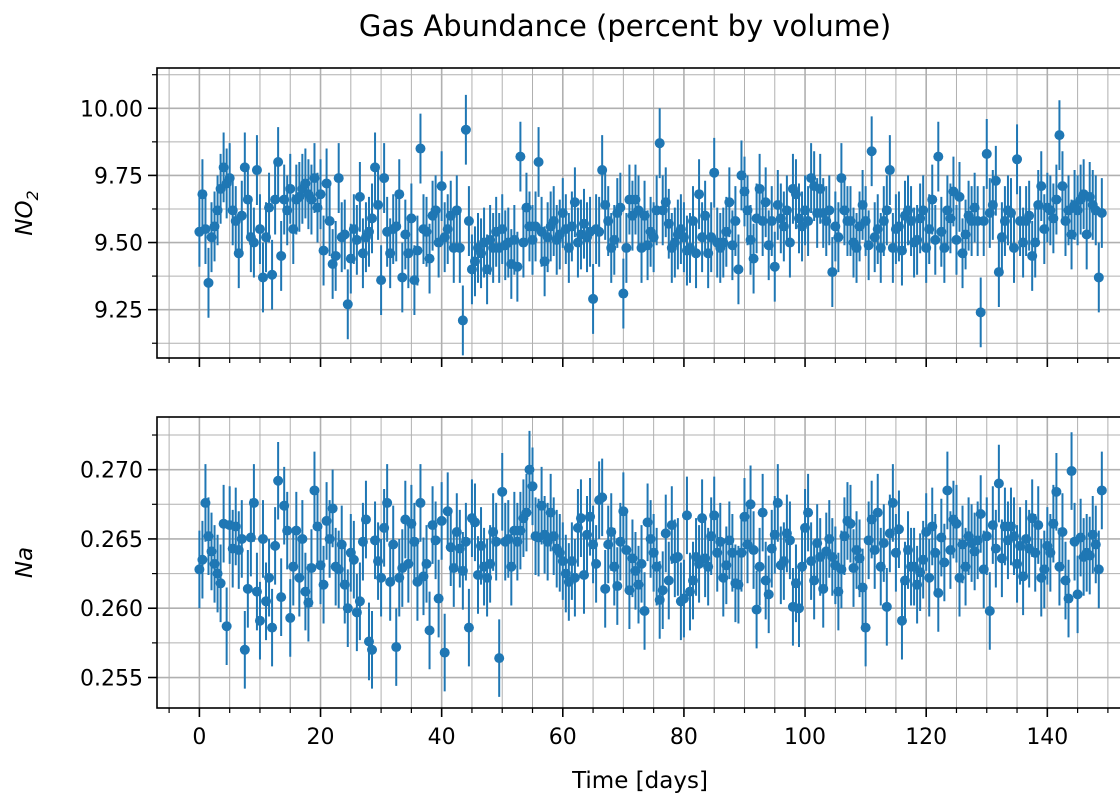  I want to click on x-tick-label: 140, so click(1047, 737).